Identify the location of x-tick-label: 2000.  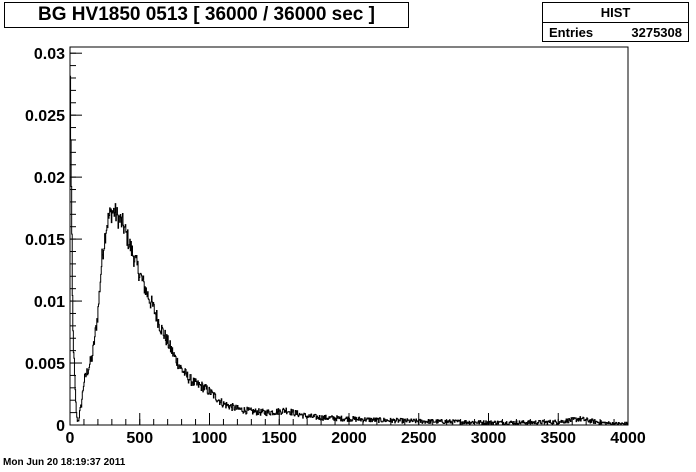
(349, 438).